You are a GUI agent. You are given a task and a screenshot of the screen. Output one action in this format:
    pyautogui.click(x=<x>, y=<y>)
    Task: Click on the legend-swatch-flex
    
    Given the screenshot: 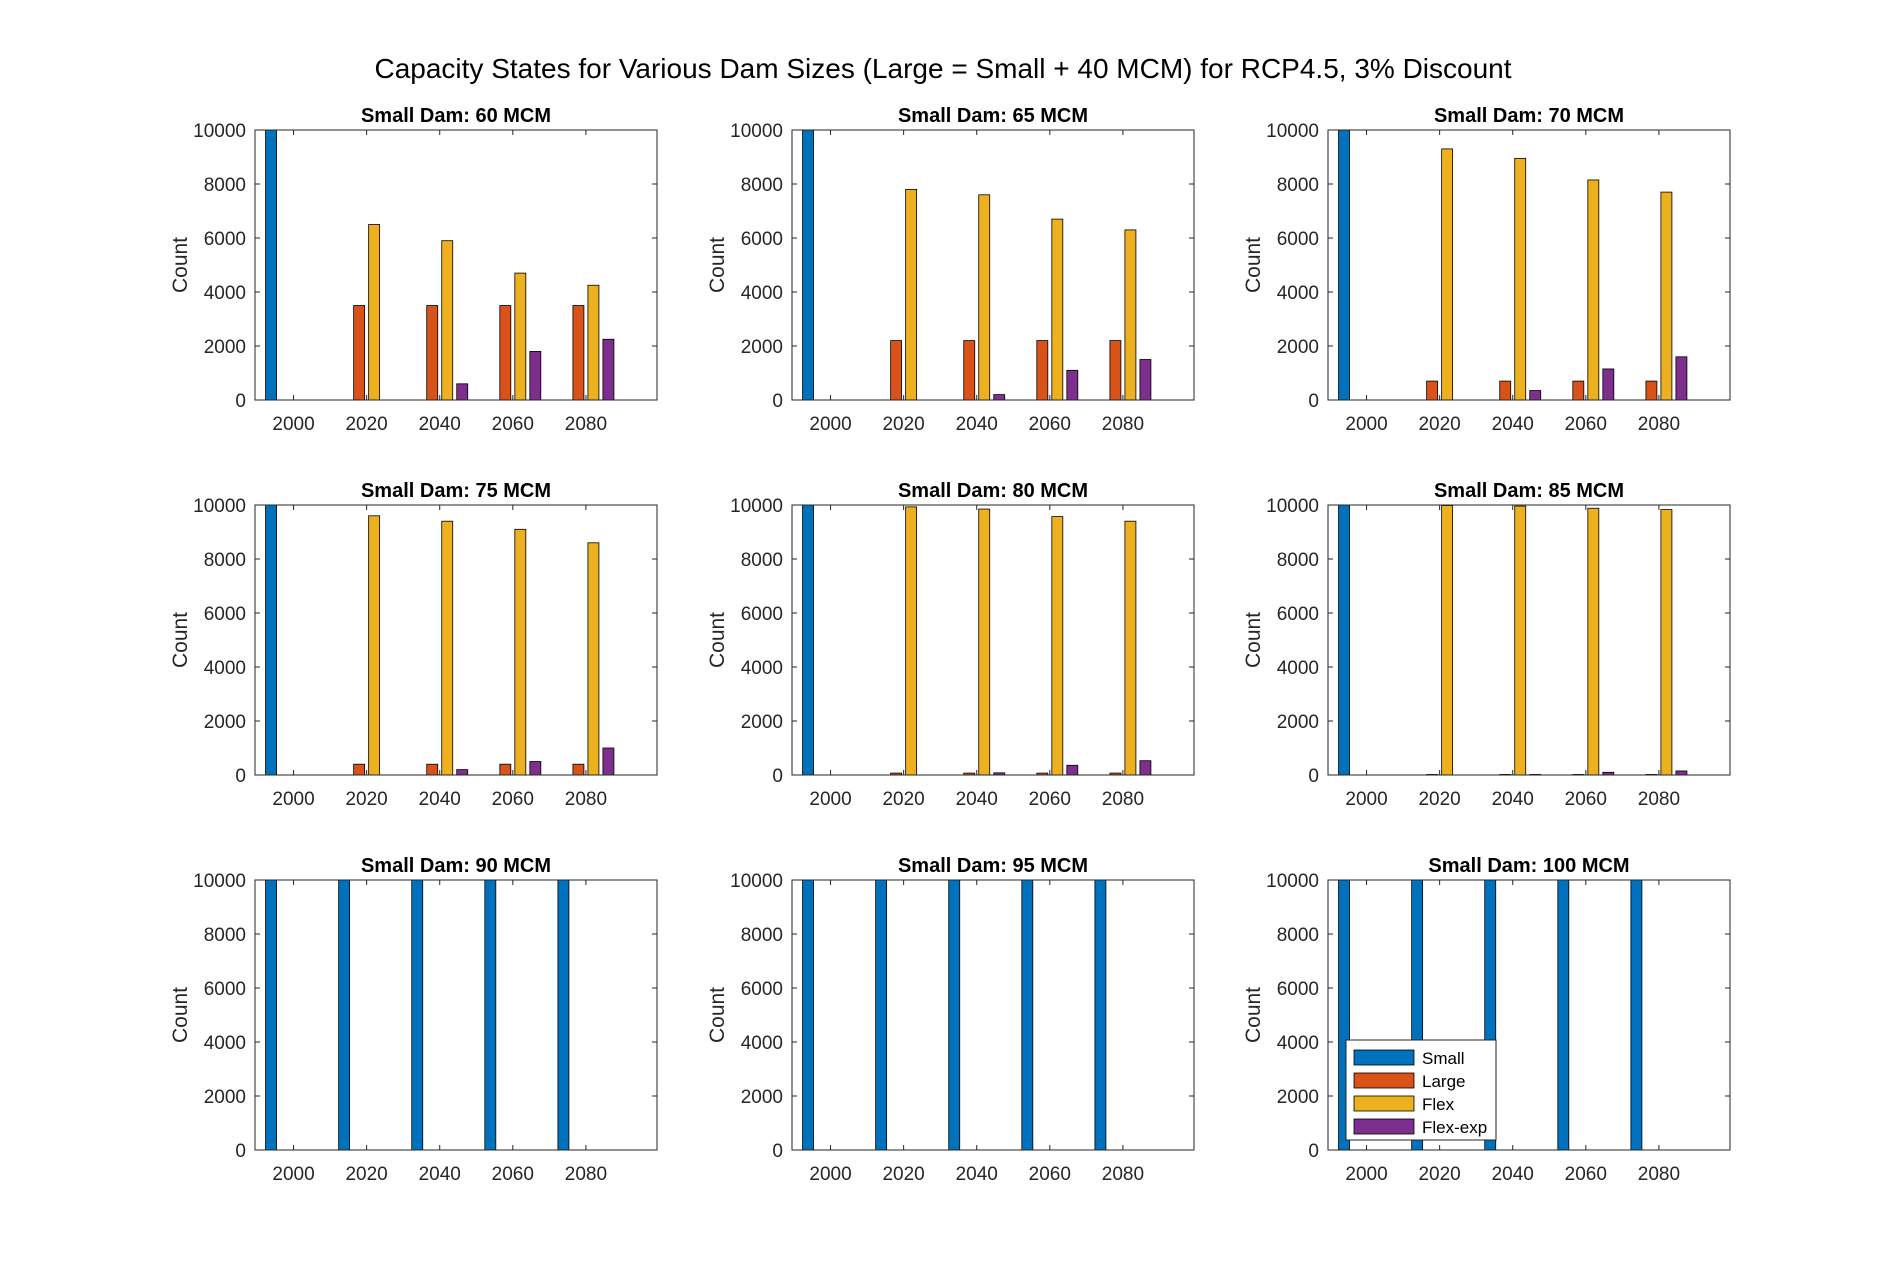 What is the action you would take?
    pyautogui.click(x=1384, y=1103)
    